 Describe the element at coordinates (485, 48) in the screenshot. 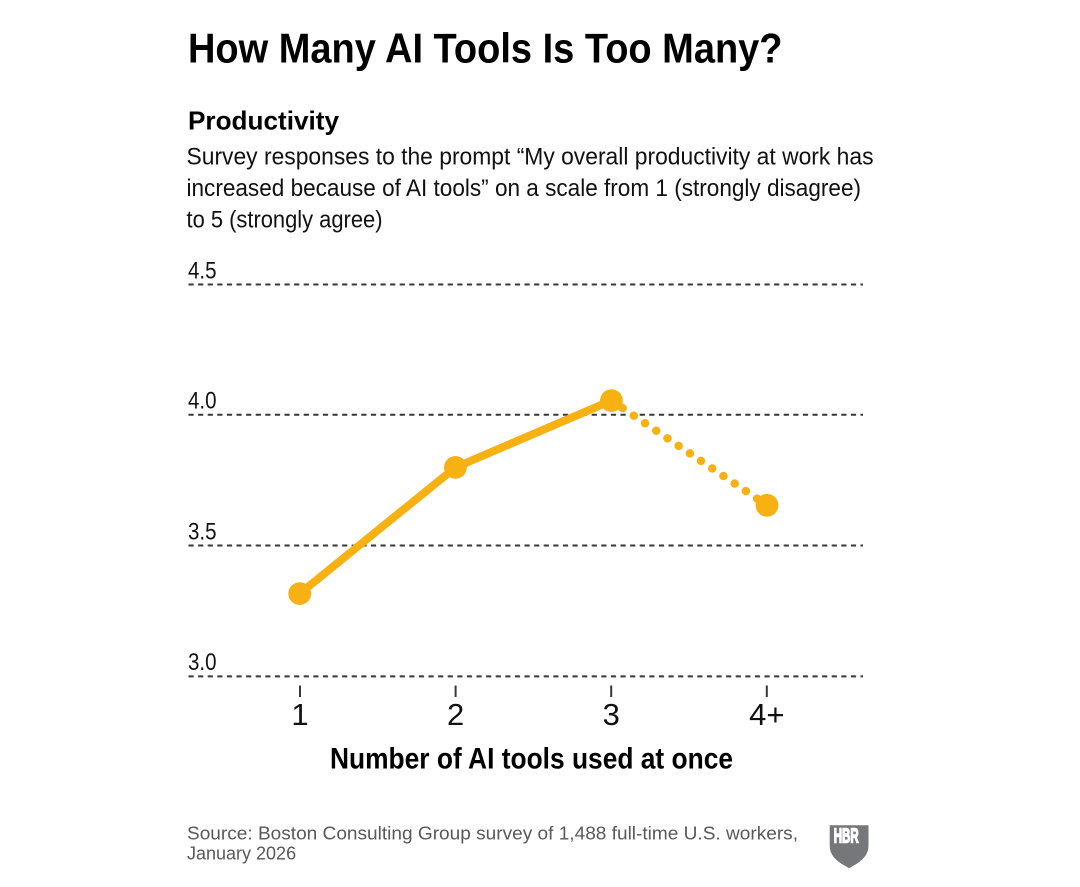

I see `svg-text: How Many AI Tools Is Too Many?` at that location.